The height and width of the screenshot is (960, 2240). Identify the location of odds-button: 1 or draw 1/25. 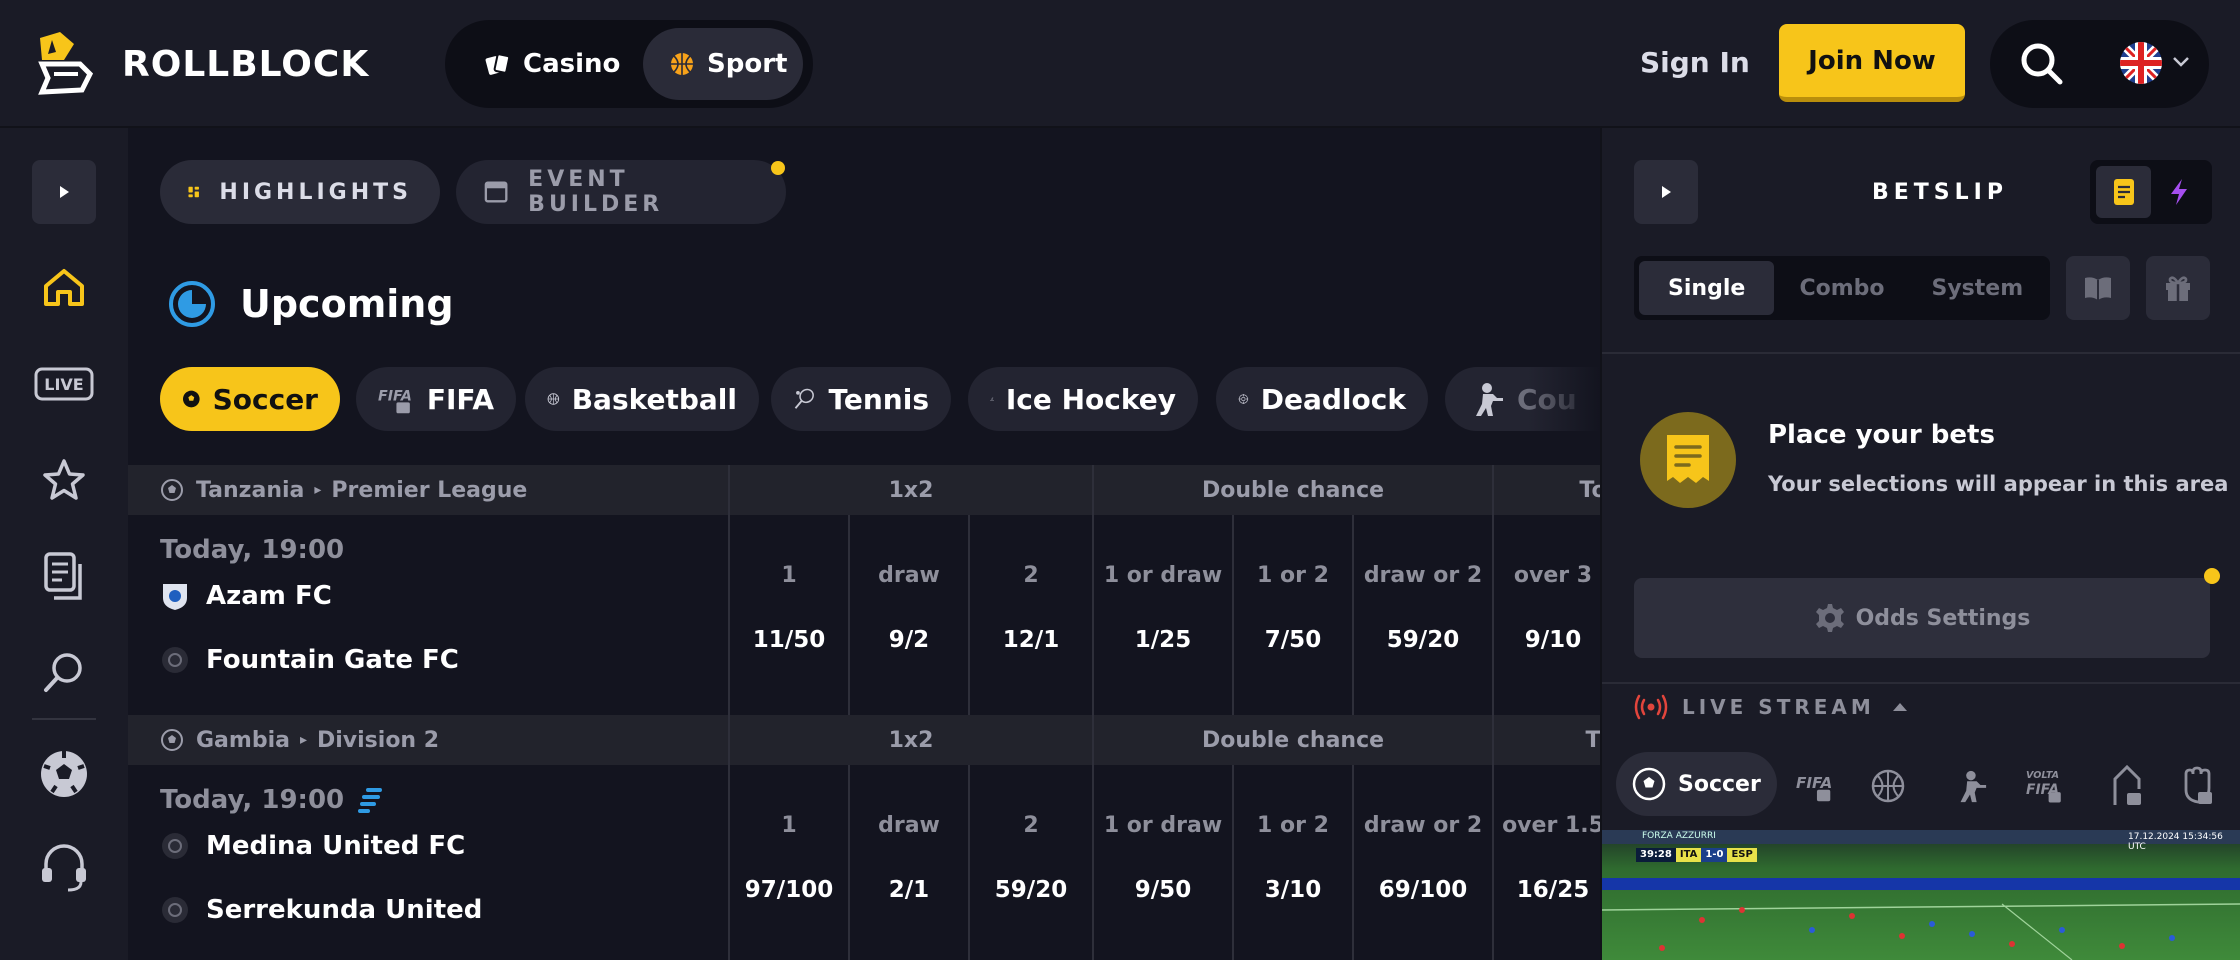
(1162, 615).